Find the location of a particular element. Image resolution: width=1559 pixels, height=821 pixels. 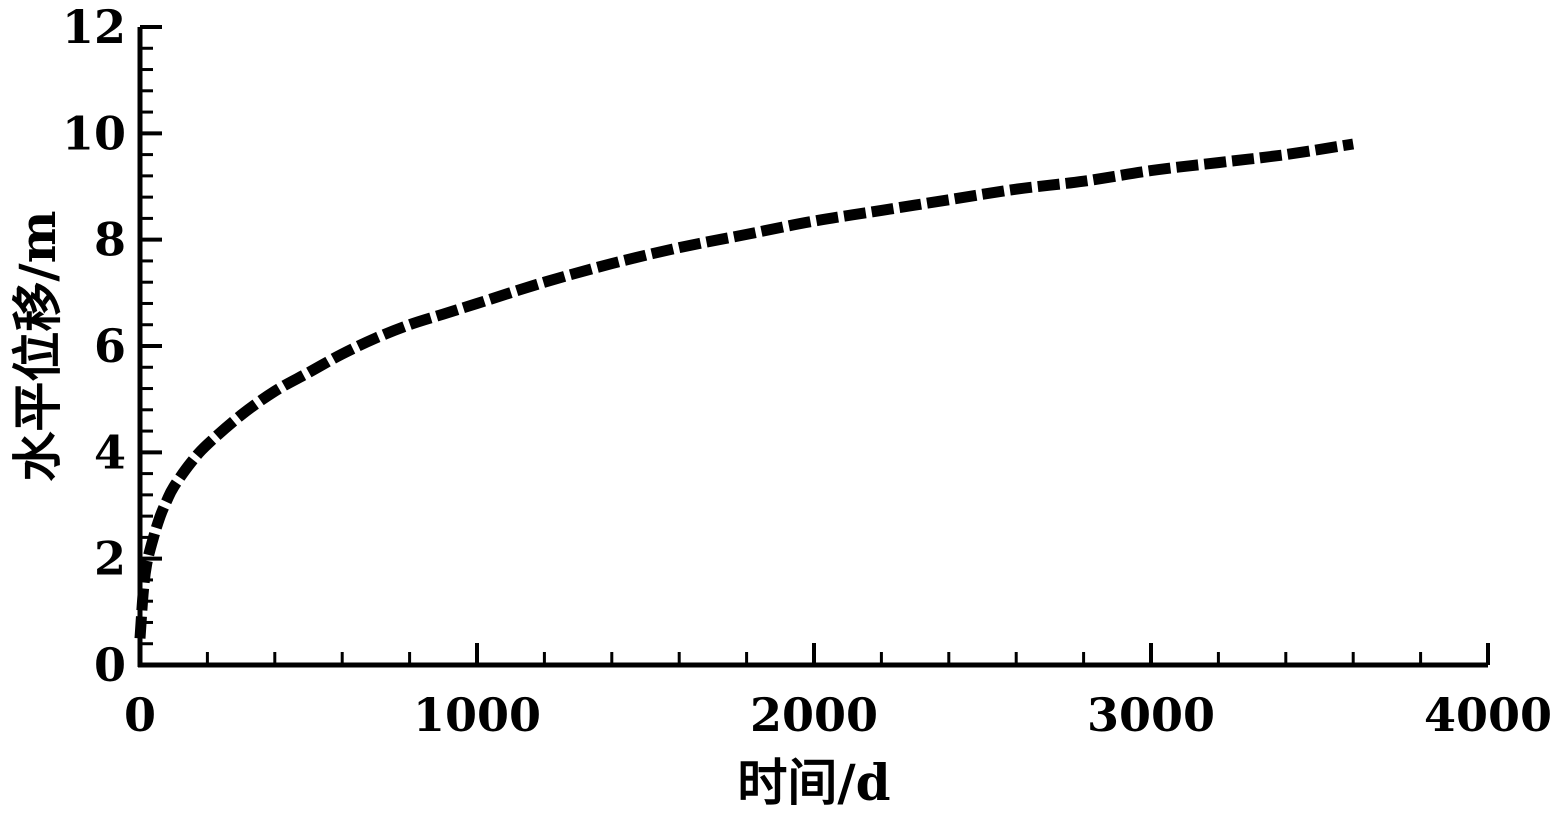

y-tick-label: 12 is located at coordinates (94, 27).